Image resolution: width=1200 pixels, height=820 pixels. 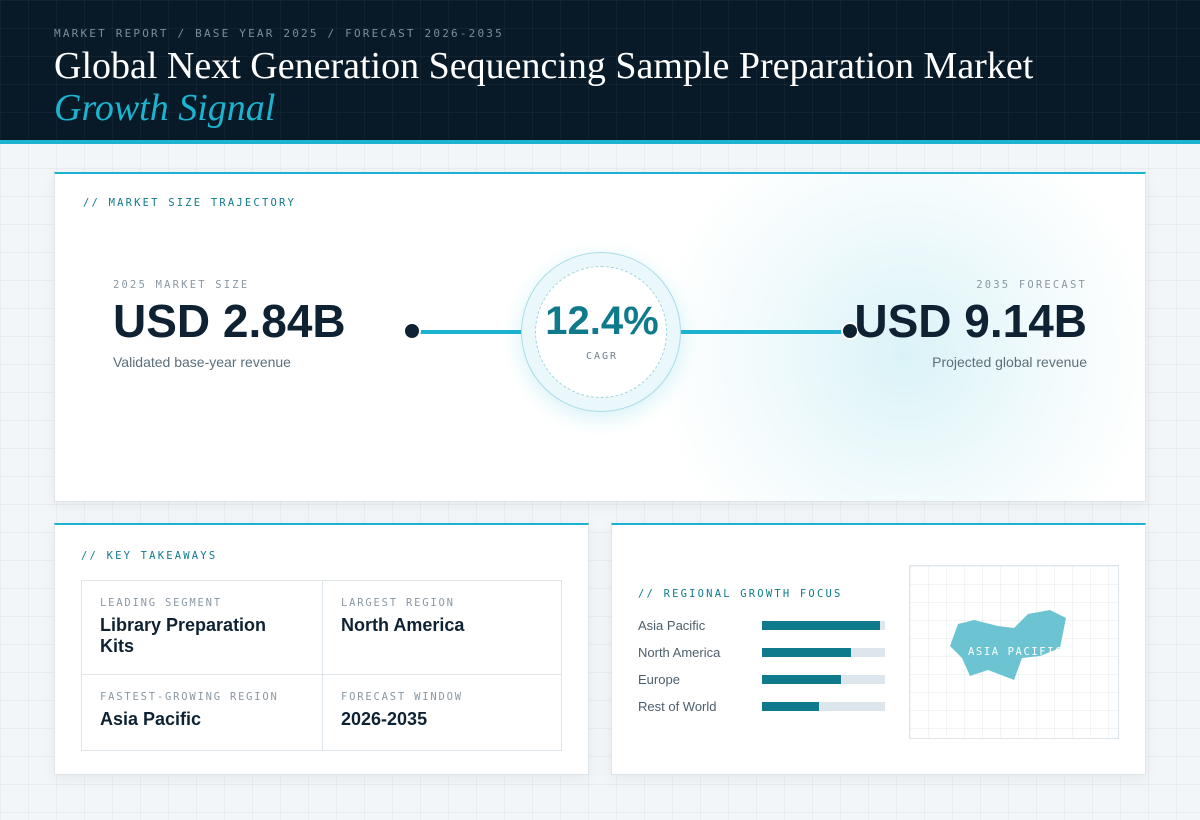 I want to click on forecast-description: Projected global revenue, so click(x=1009, y=362).